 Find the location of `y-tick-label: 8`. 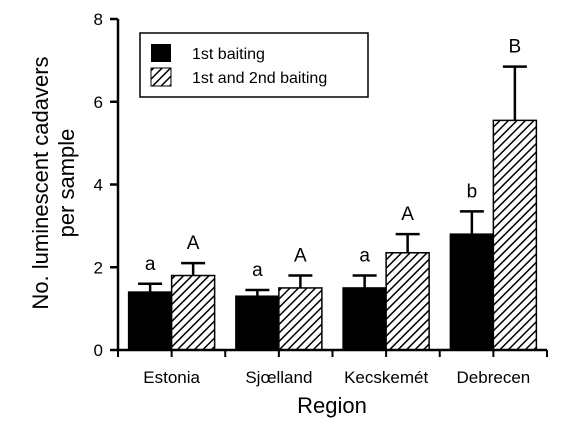

y-tick-label: 8 is located at coordinates (98, 19).